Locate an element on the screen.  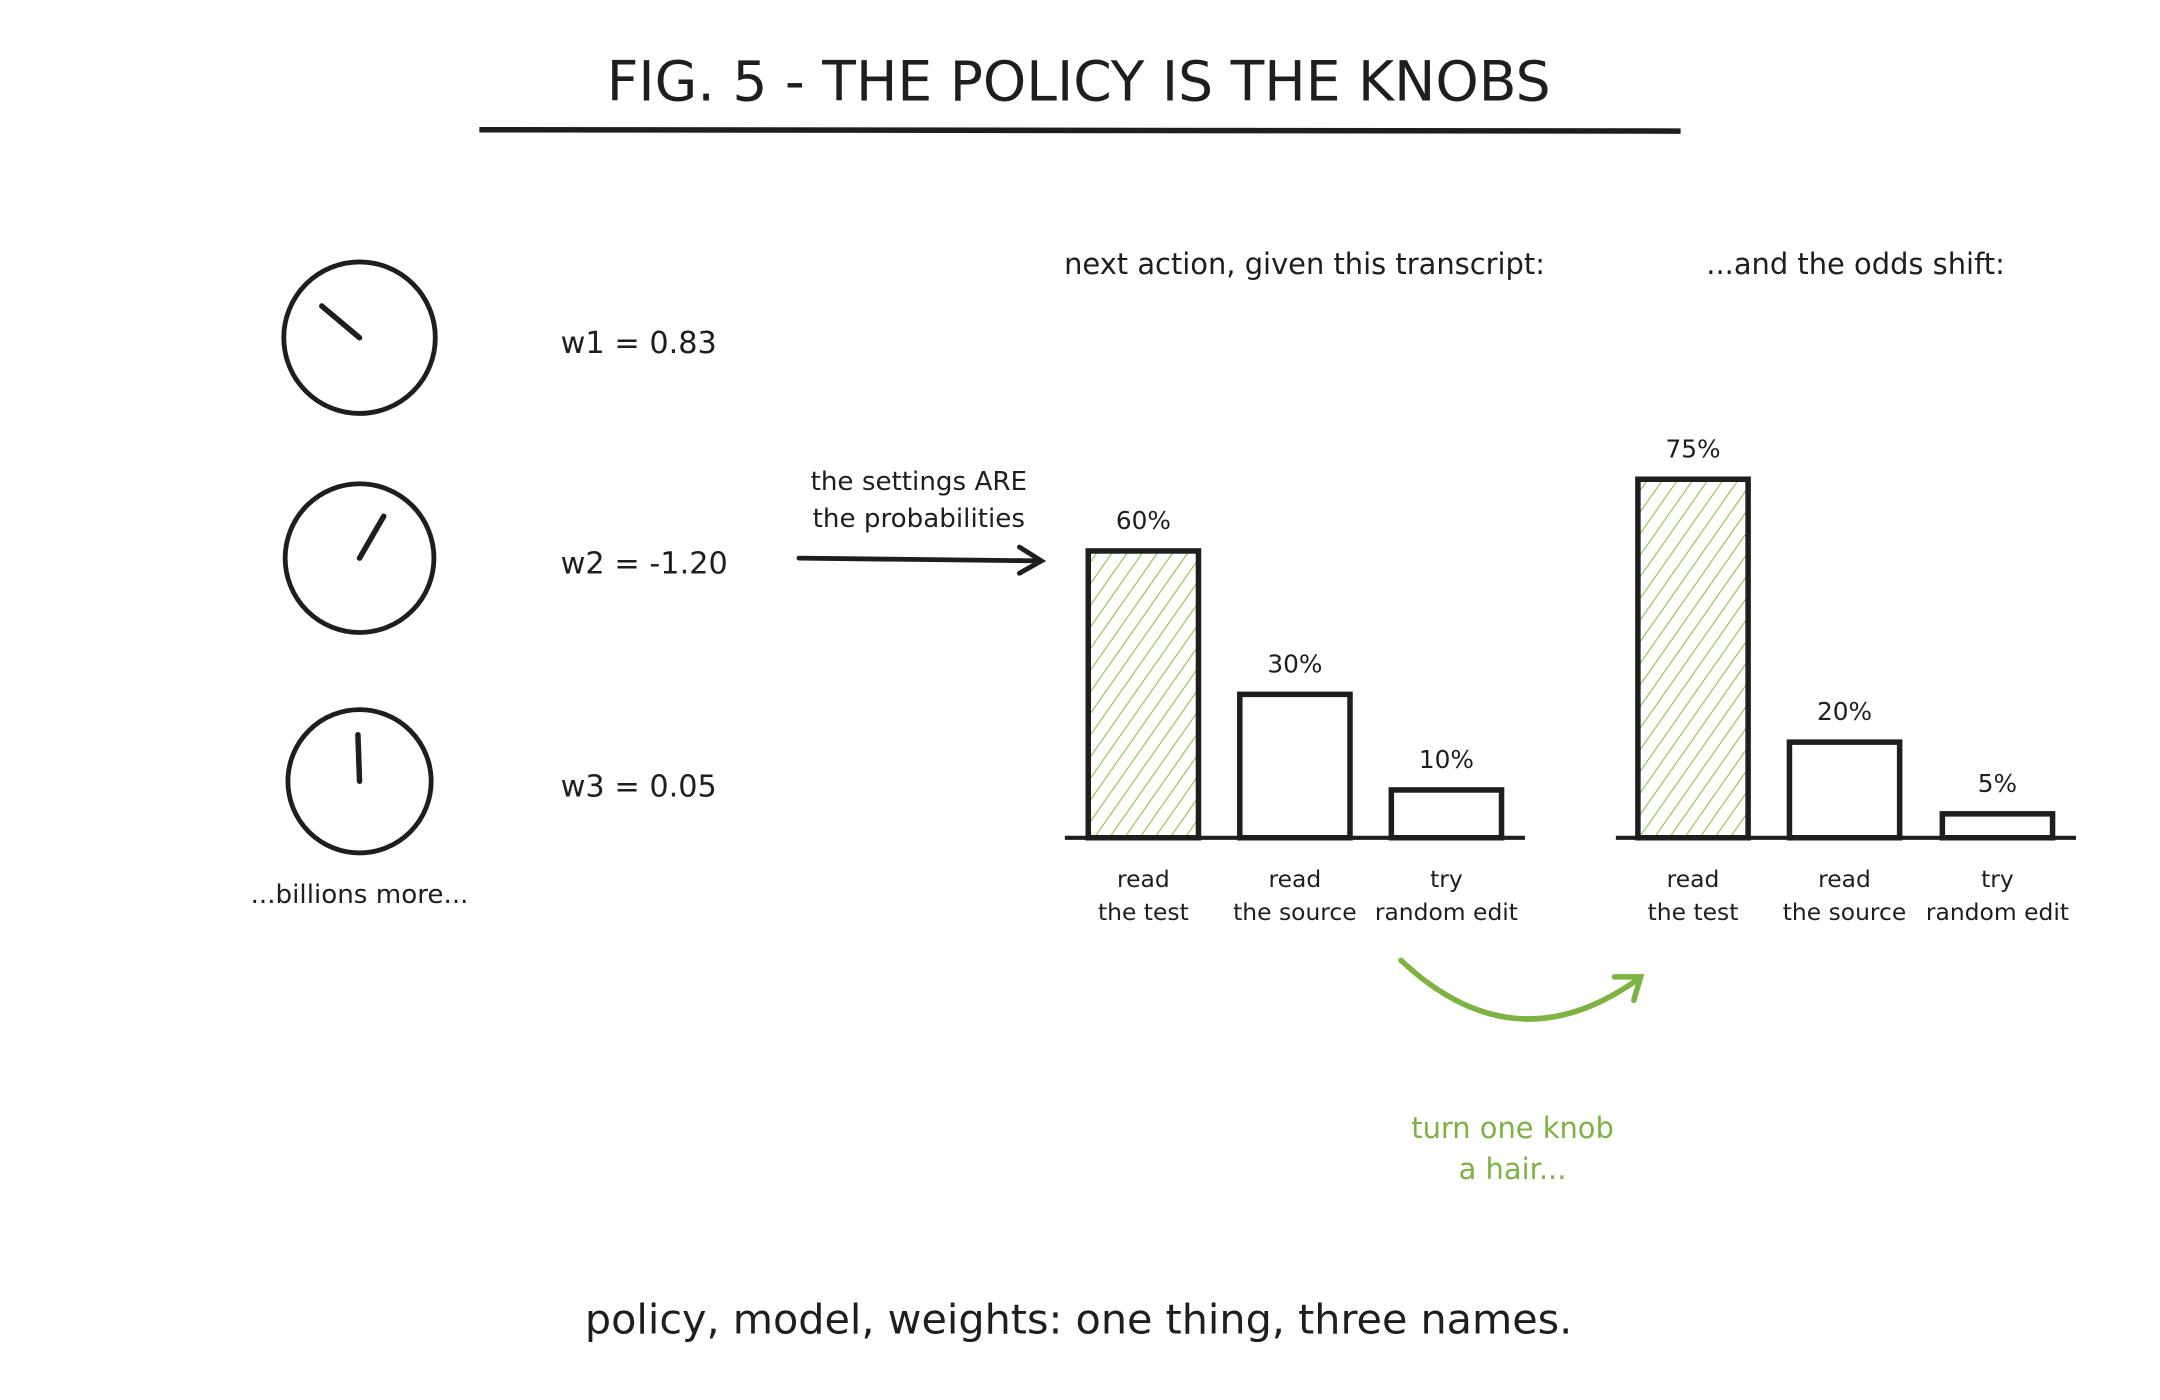
value-label: 5% is located at coordinates (1997, 783).